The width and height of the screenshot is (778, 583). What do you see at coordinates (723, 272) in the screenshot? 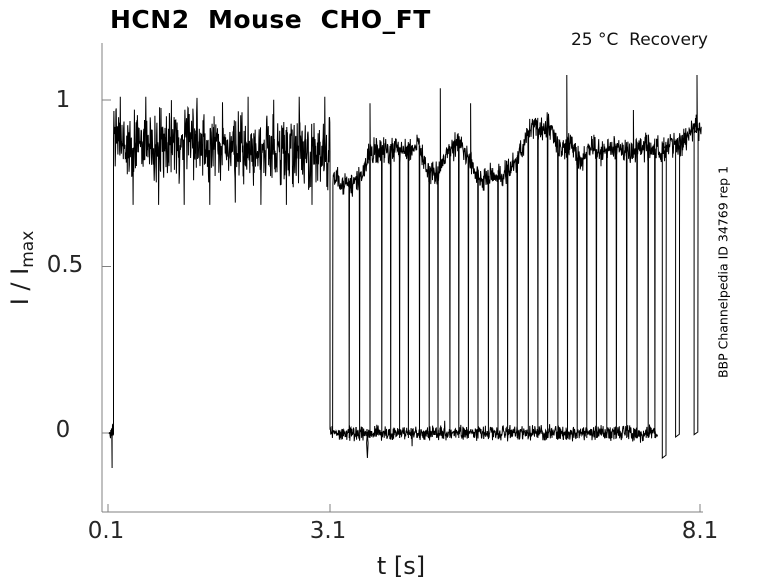
I see `bbp-channelpedia-watermark: BBP Channelpedia ID 34769 rep 1` at bounding box center [723, 272].